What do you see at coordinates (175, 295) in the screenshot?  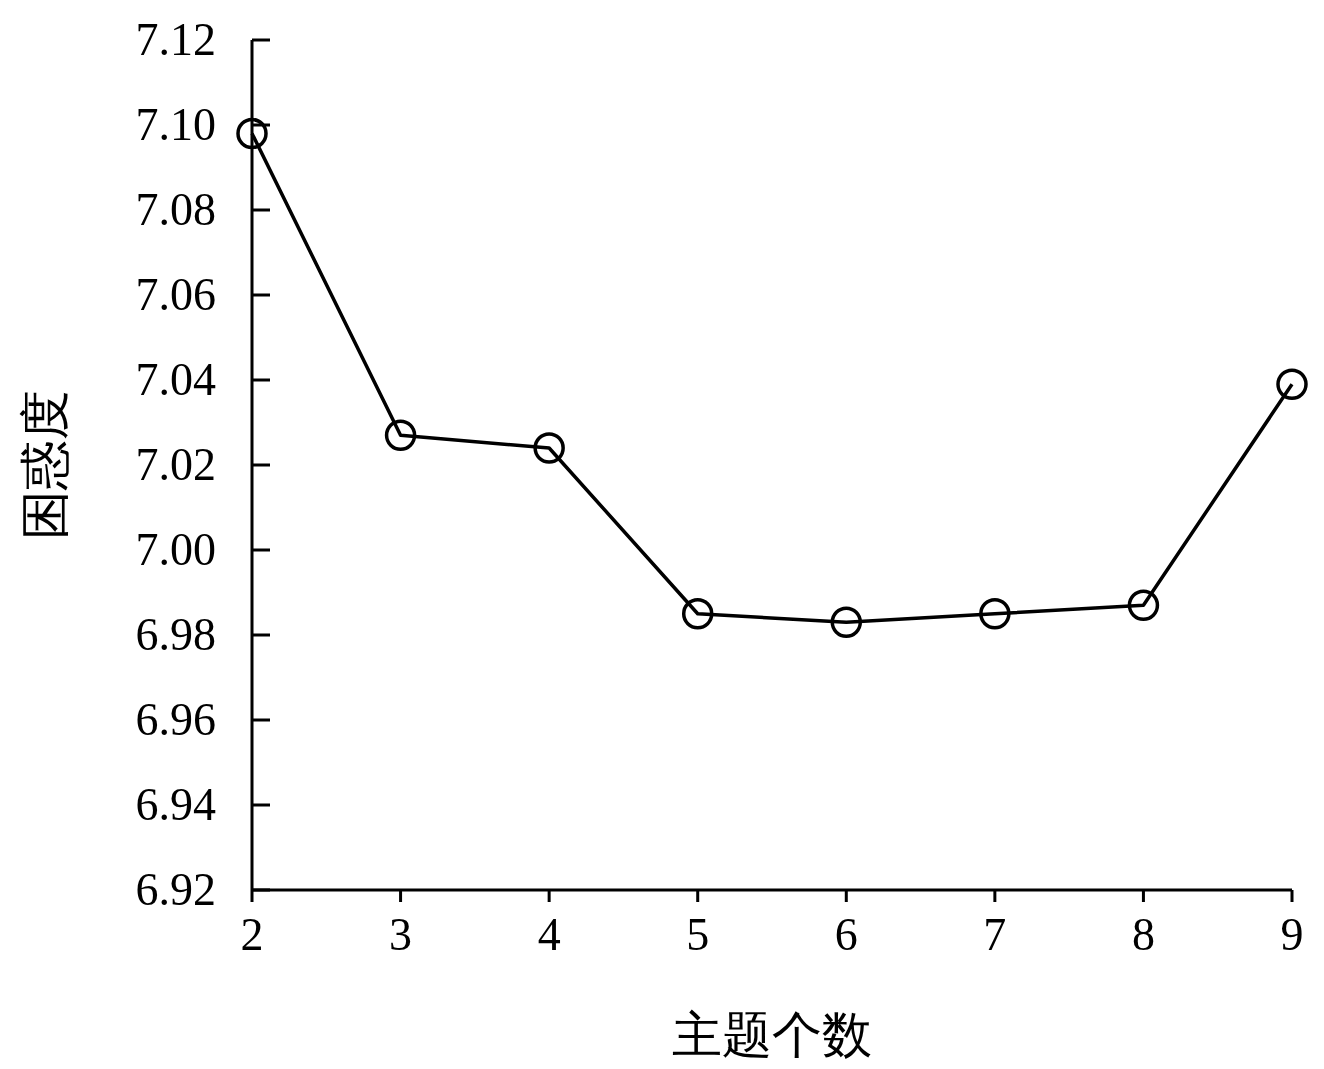 I see `y-tick-label: 7.06` at bounding box center [175, 295].